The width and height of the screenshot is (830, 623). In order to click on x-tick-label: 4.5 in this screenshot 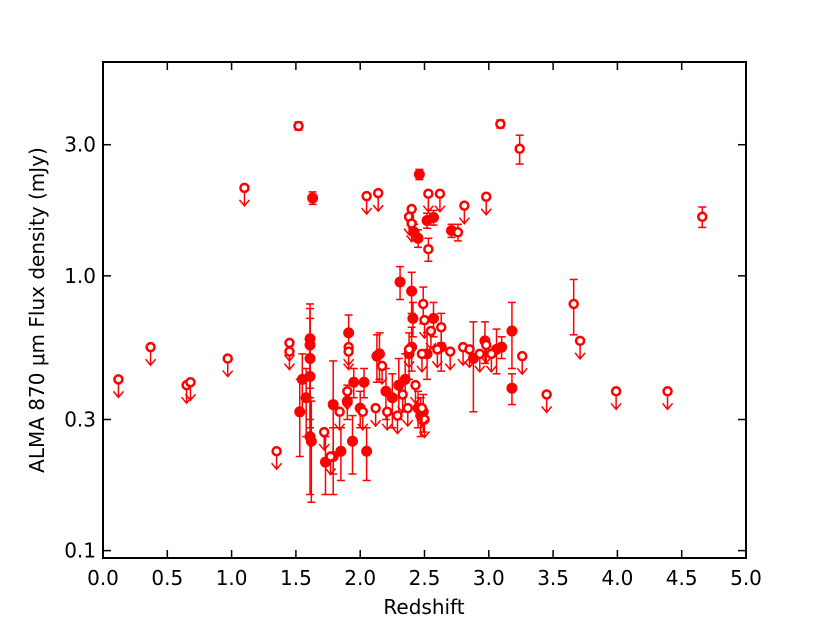, I will do `click(682, 578)`.